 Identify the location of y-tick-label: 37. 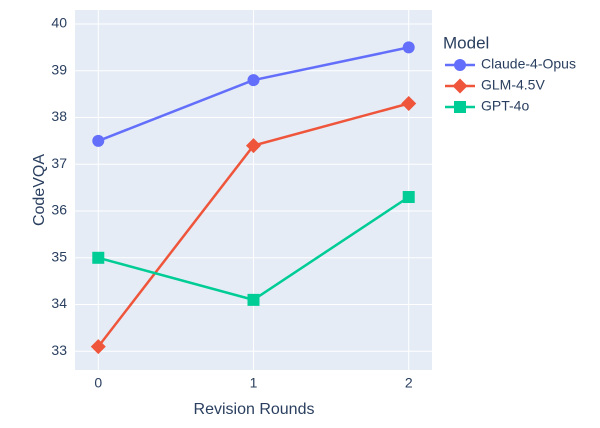
(59, 163).